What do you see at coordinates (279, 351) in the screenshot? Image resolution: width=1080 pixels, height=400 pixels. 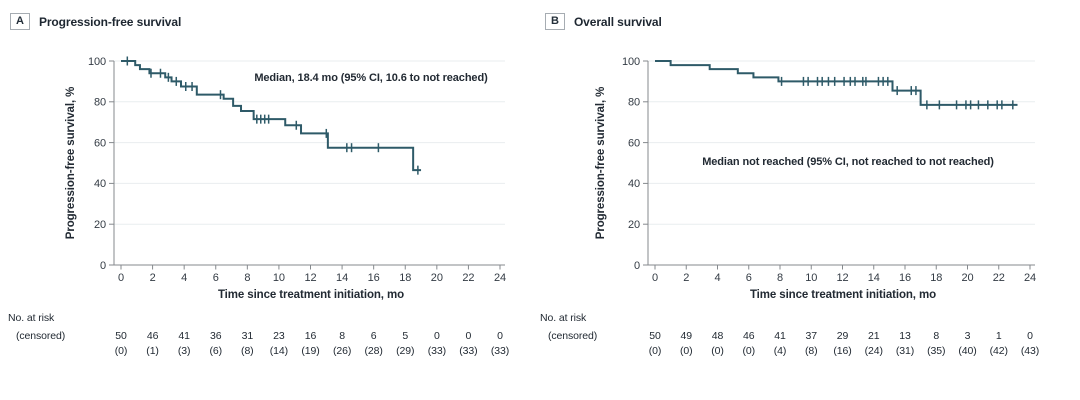 I see `risk-censored-count: (14)` at bounding box center [279, 351].